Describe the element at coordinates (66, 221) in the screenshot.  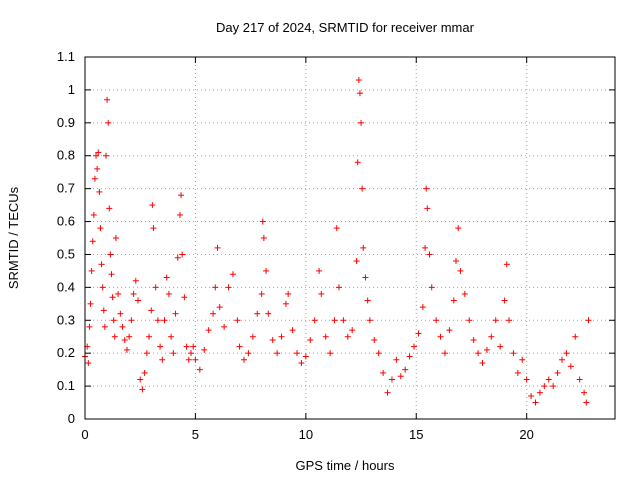
I see `y-tick-label: 0.6` at that location.